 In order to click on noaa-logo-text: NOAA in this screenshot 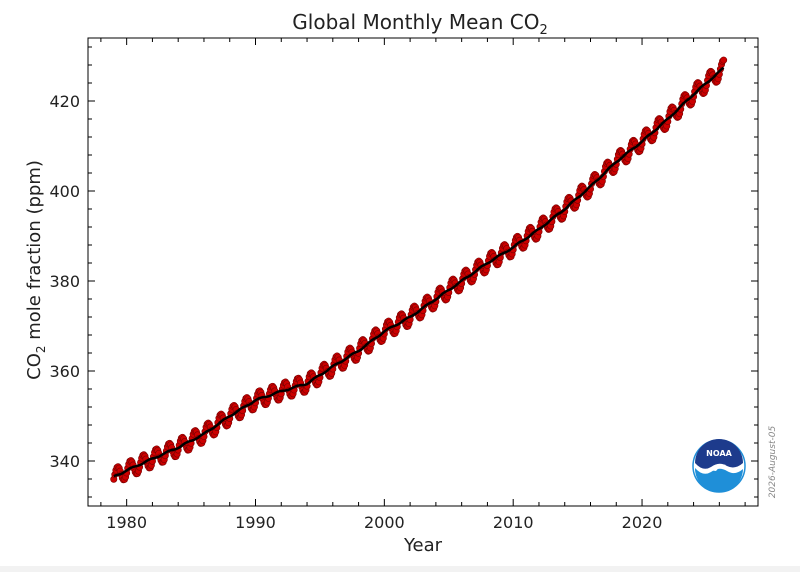, I will do `click(719, 453)`.